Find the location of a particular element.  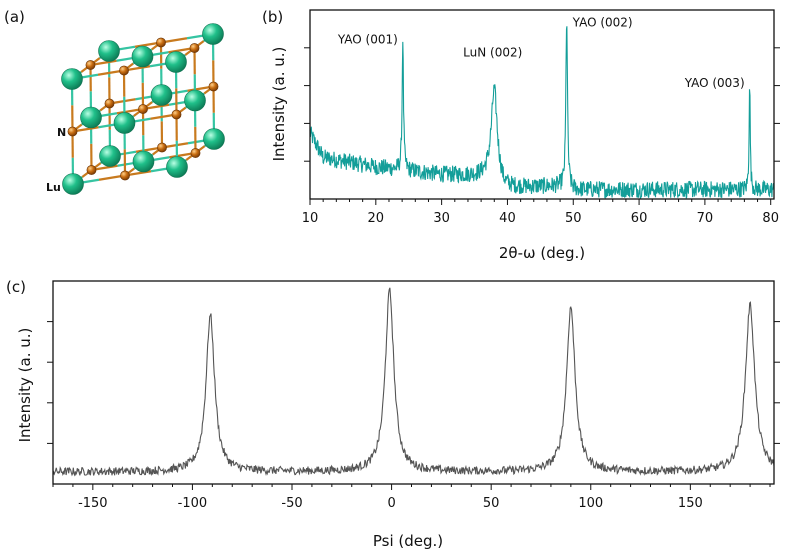

panel-c-label: (c) is located at coordinates (16, 287).